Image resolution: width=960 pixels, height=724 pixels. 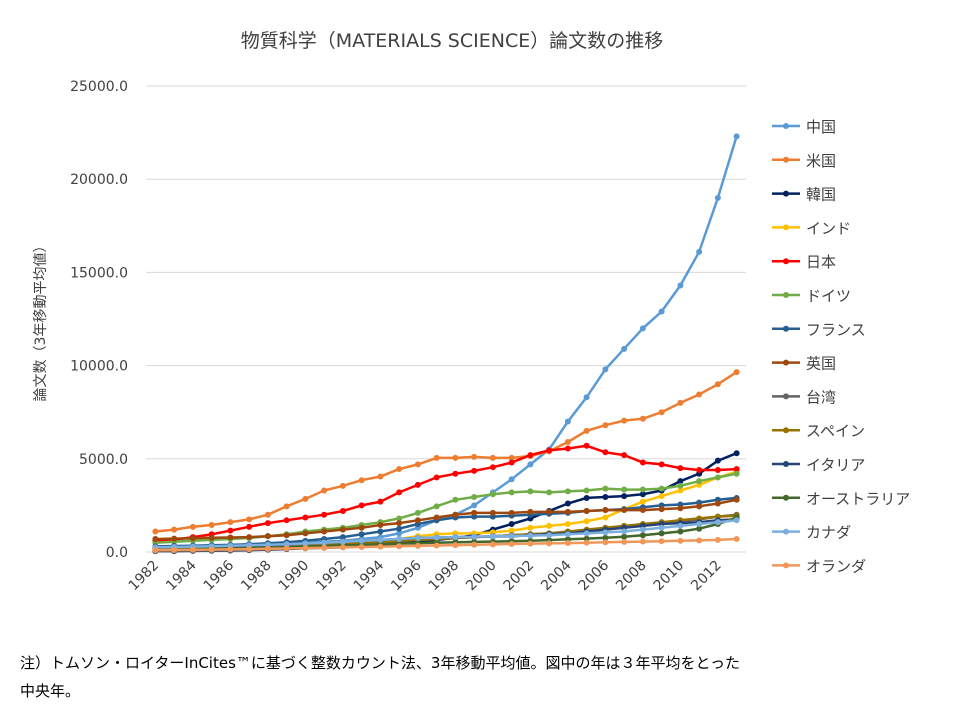 What do you see at coordinates (99, 273) in the screenshot?
I see `y-tick-label: 15000.0` at bounding box center [99, 273].